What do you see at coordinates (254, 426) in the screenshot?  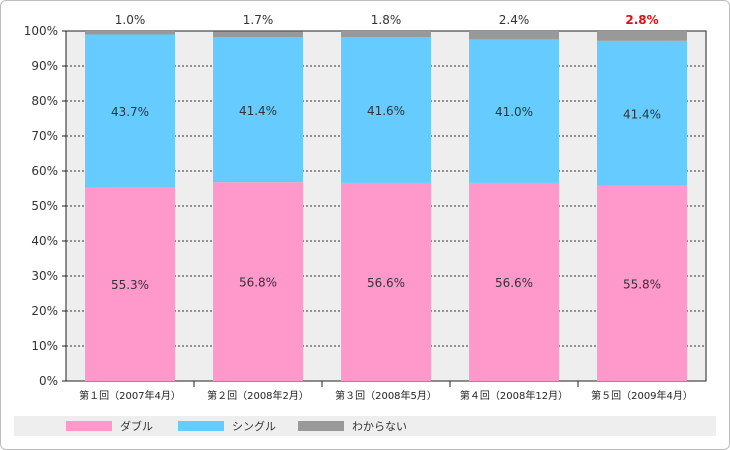 I see `legend-label: シングル` at bounding box center [254, 426].